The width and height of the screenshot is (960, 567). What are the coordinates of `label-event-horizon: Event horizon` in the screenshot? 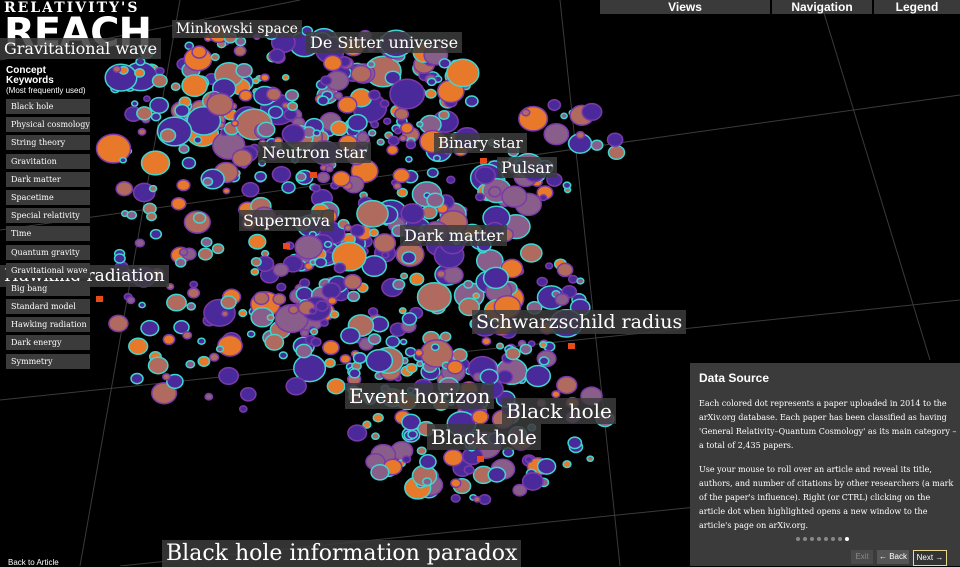 It's located at (420, 396).